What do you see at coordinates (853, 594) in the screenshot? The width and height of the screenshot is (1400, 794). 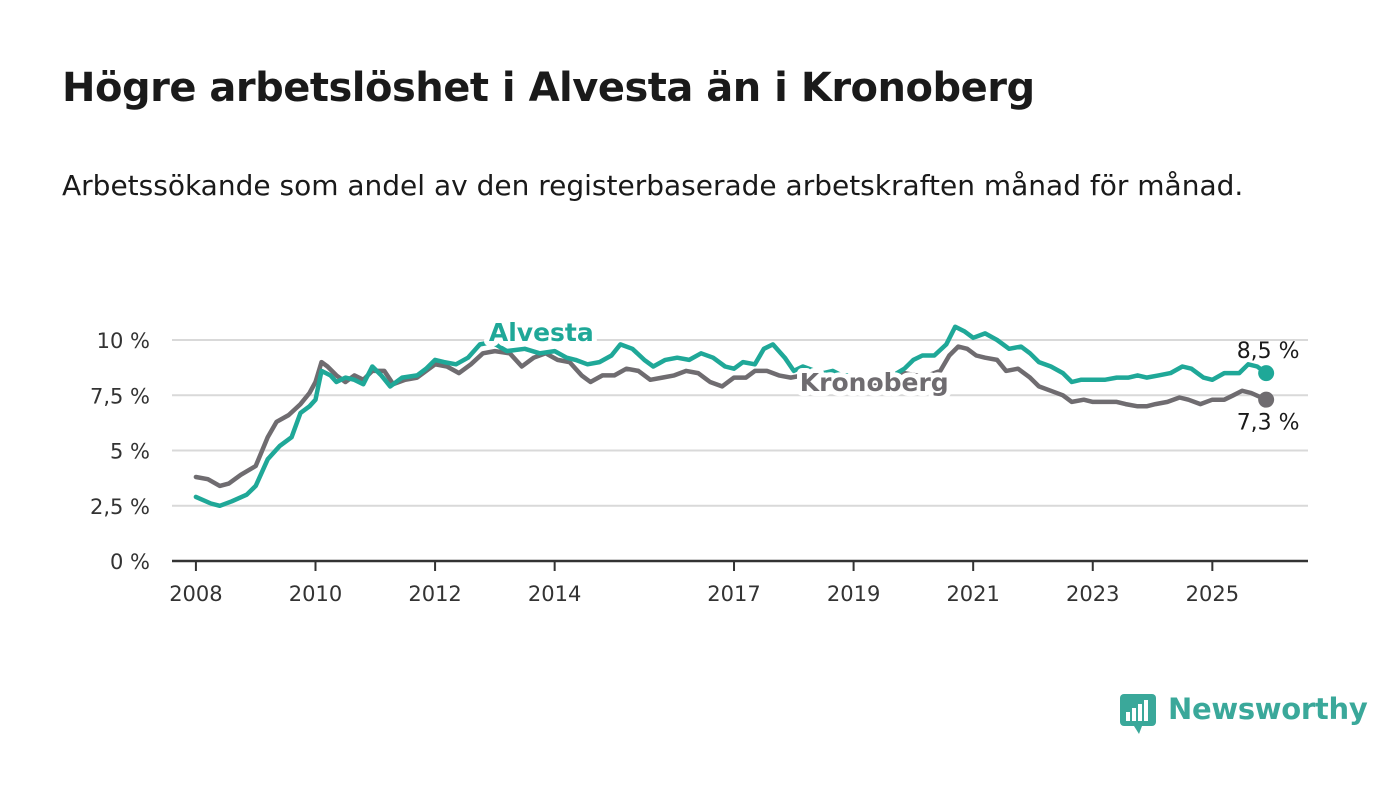 I see `x-tick-label: 2019` at bounding box center [853, 594].